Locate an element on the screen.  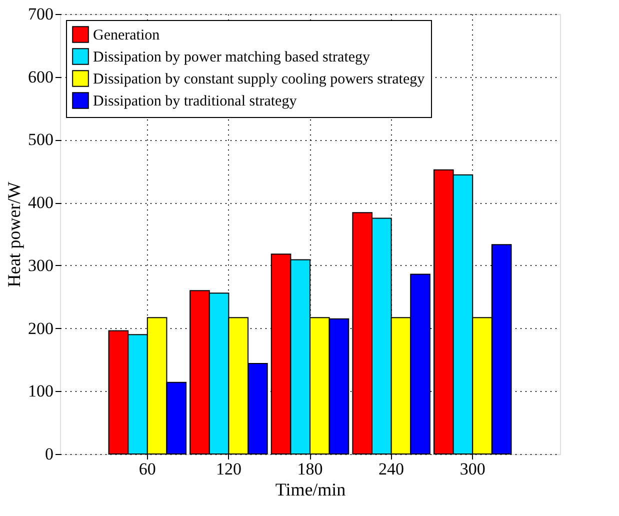
x-tick-label: 180 is located at coordinates (310, 469).